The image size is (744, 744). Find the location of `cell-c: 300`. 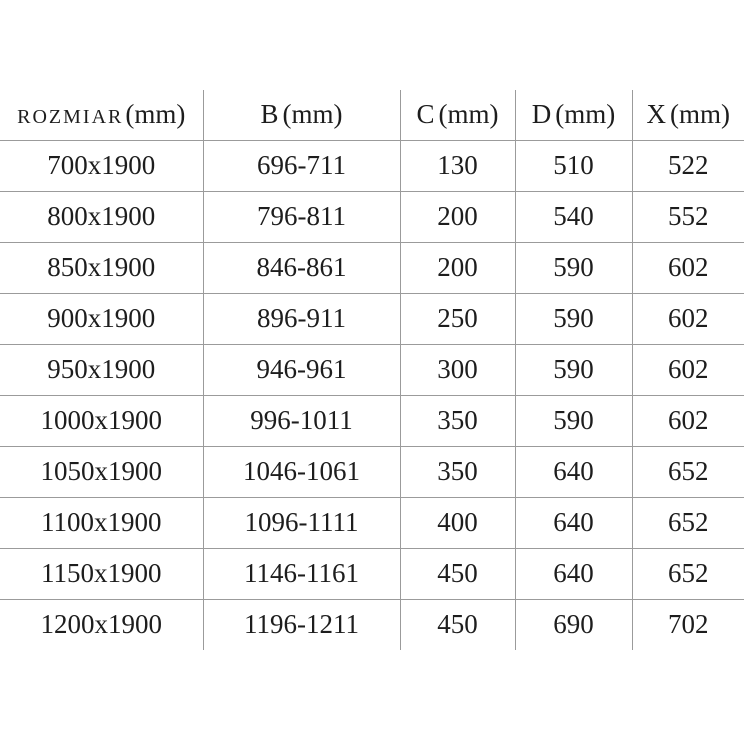

cell-c: 300 is located at coordinates (458, 370).